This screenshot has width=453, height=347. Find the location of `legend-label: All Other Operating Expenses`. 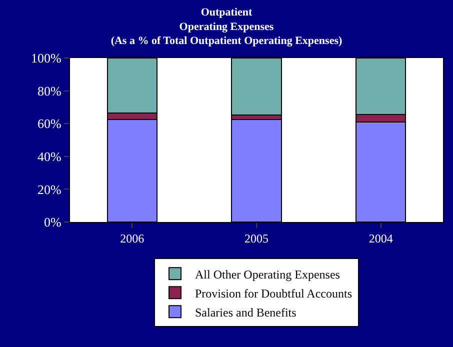

legend-label: All Other Operating Expenses is located at coordinates (267, 274).